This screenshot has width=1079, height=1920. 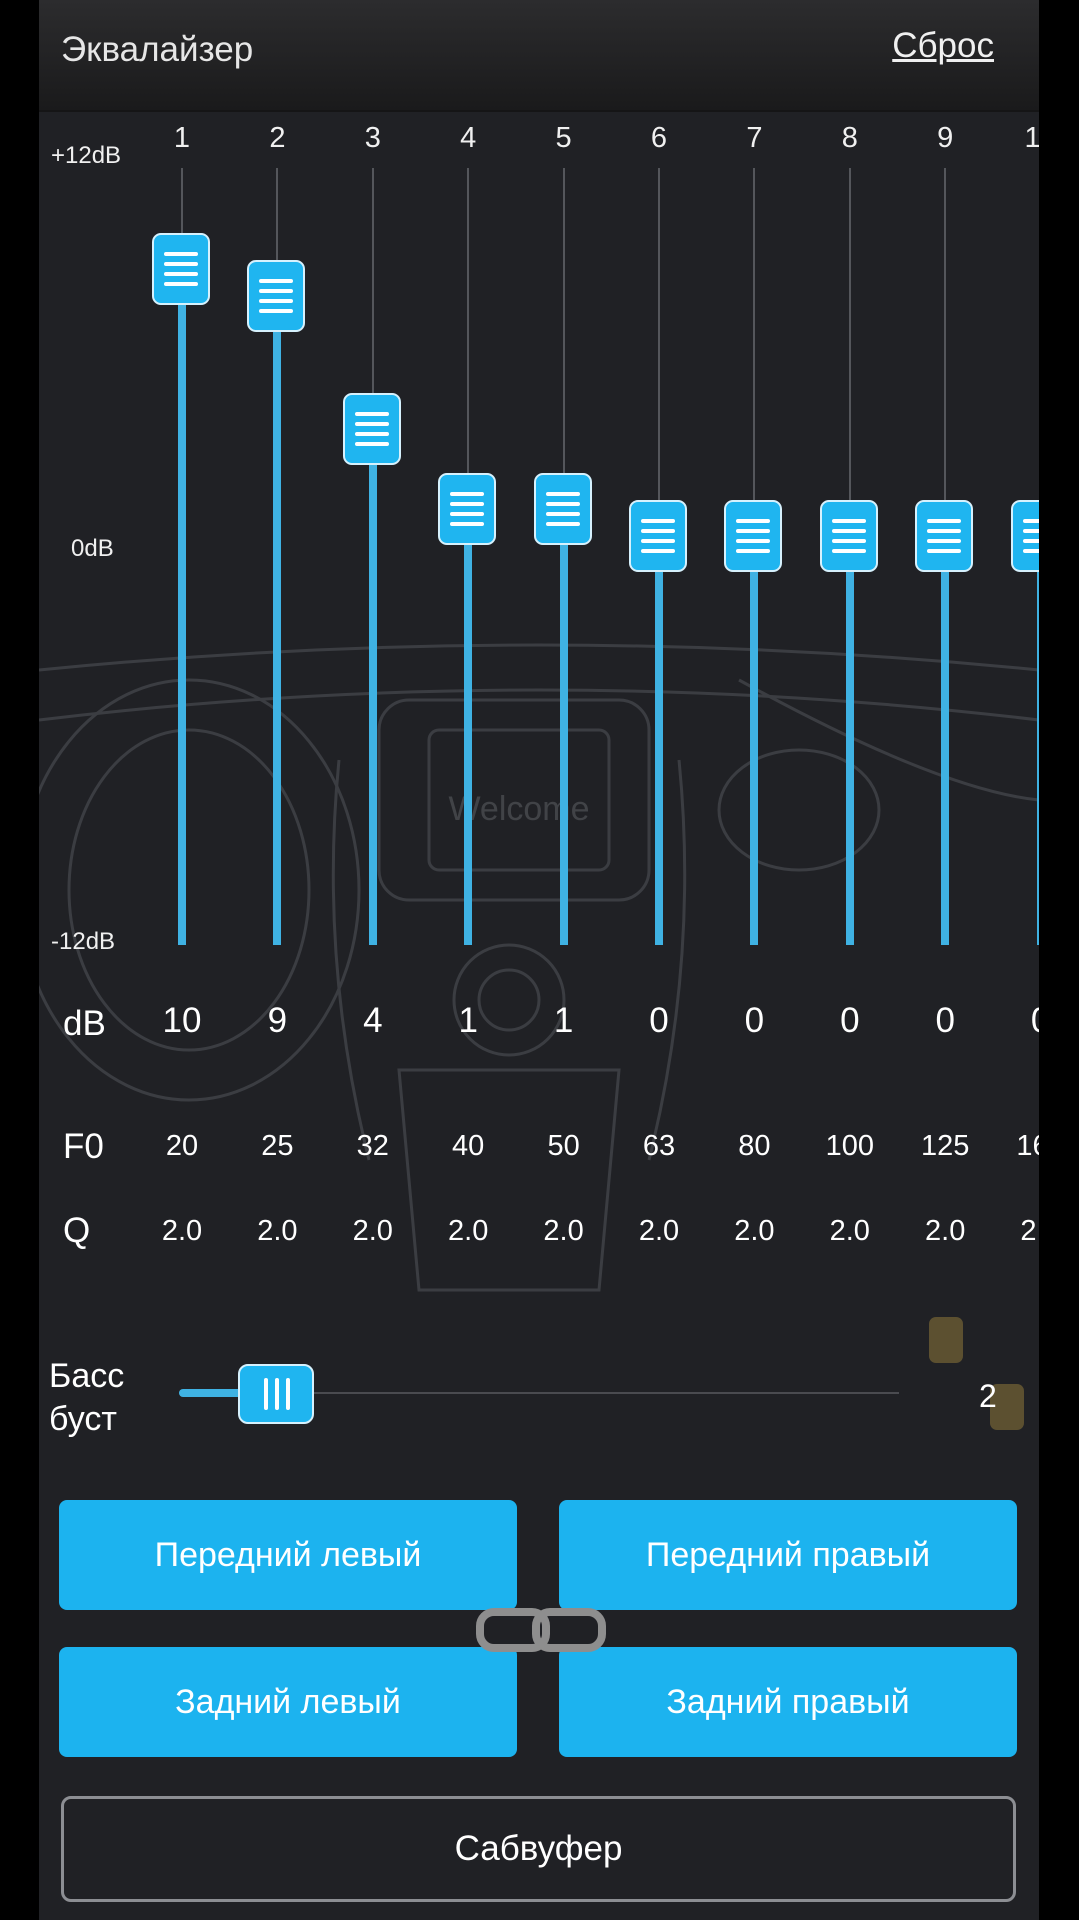 I want to click on bass-boost-track, so click(x=539, y=1393).